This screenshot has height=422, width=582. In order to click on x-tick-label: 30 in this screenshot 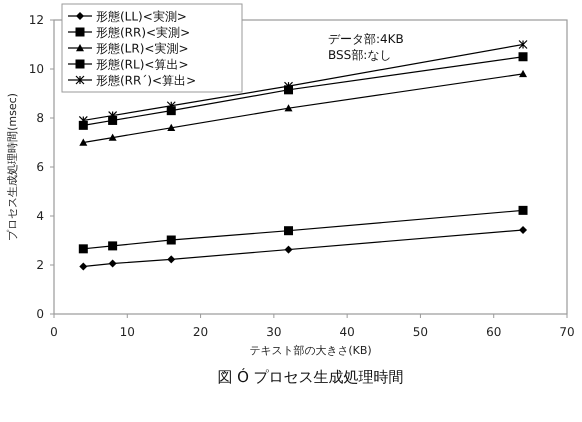, I will do `click(274, 332)`.